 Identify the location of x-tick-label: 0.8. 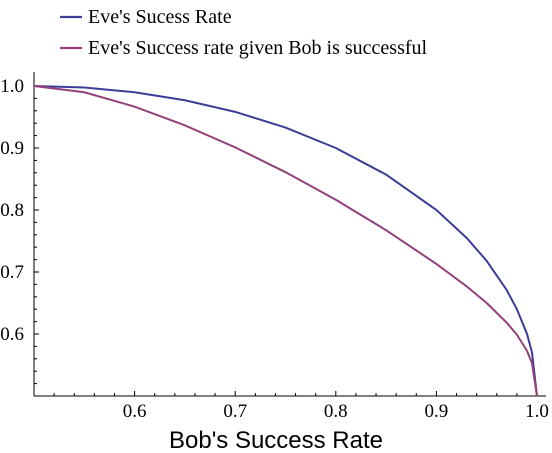
(336, 411).